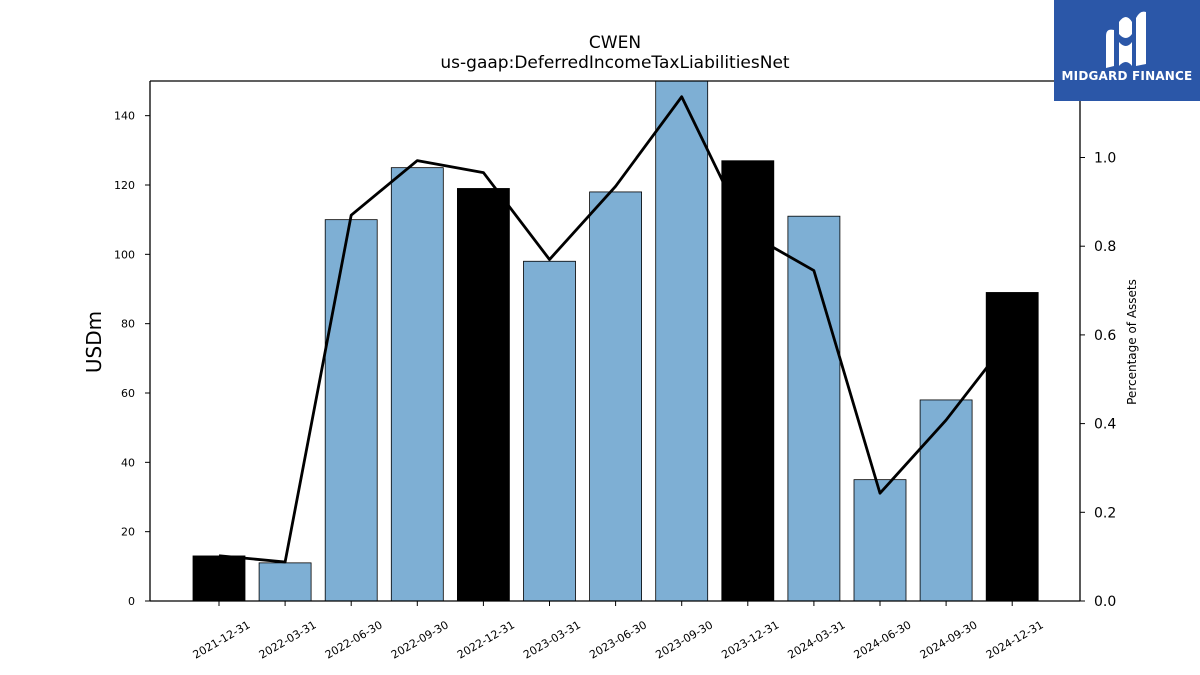  Describe the element at coordinates (552, 639) in the screenshot. I see `x-tick-label: 2023-03-31` at that location.